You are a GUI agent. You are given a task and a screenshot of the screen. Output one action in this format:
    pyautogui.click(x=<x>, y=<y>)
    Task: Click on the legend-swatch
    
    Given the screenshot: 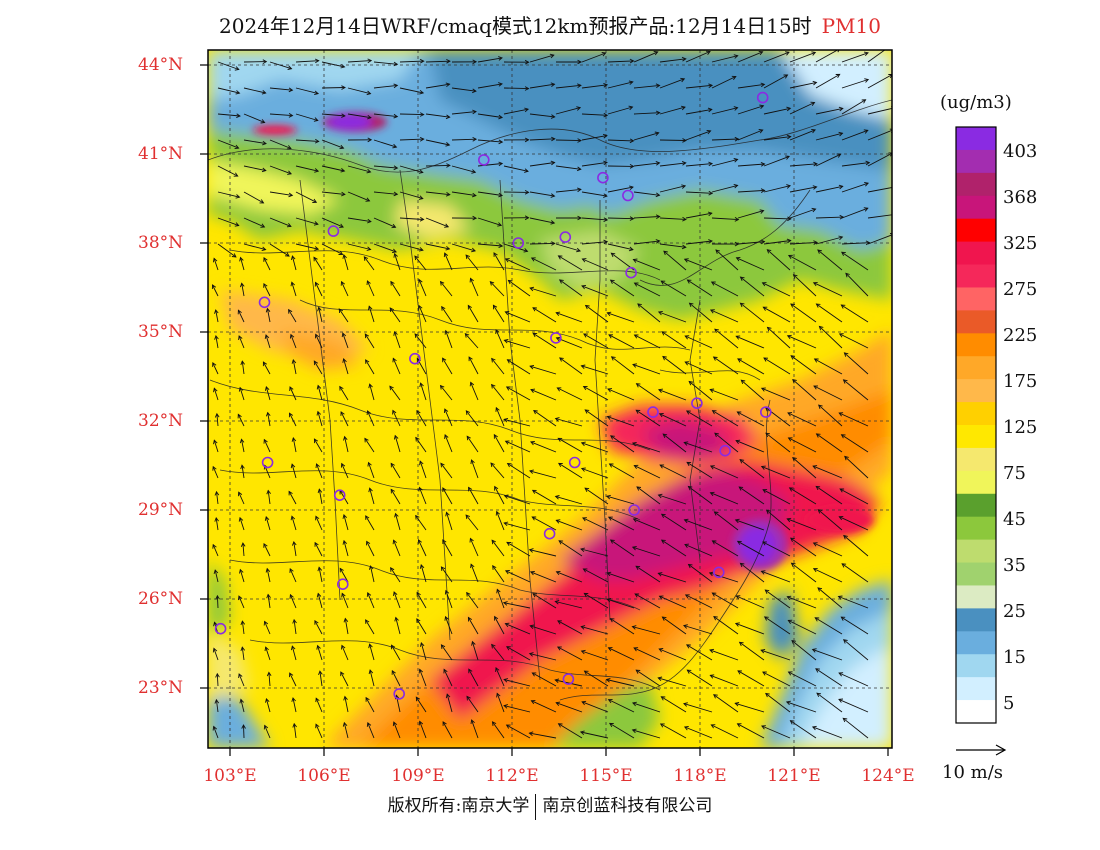 What is the action you would take?
    pyautogui.click(x=976, y=620)
    